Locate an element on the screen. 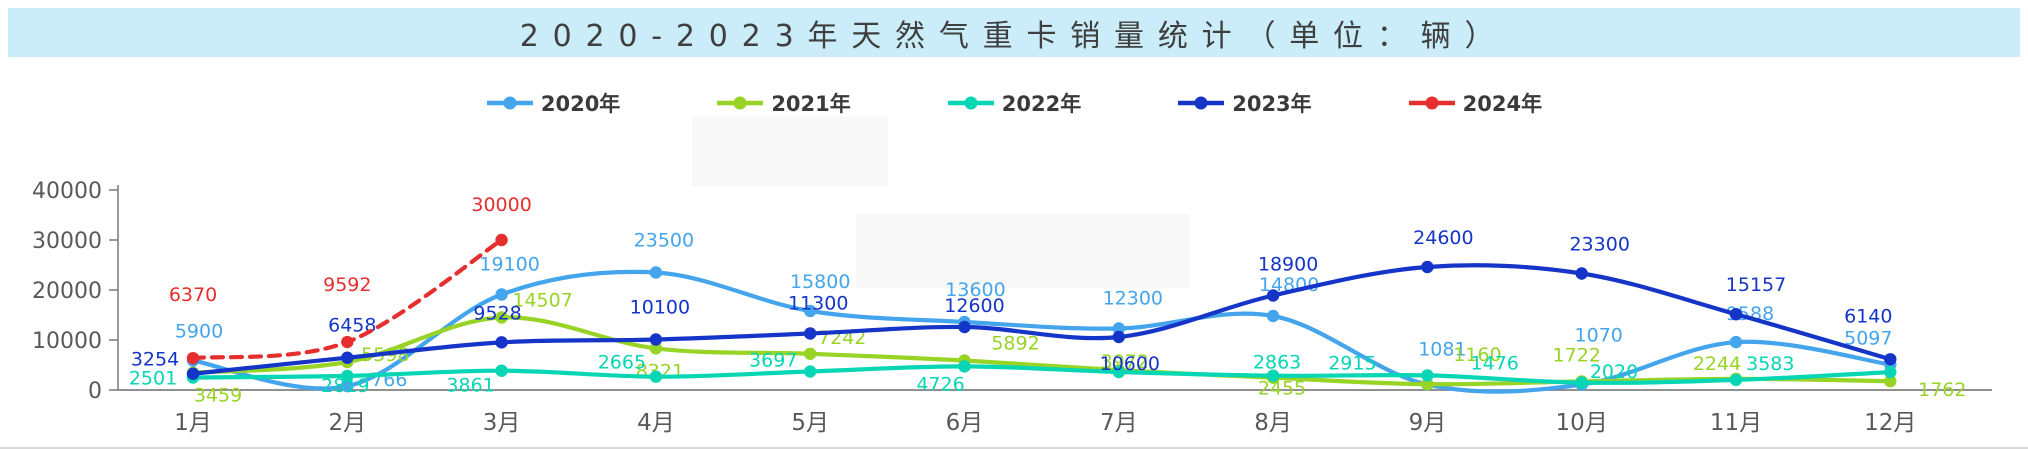  footer-divider is located at coordinates (1014, 448).